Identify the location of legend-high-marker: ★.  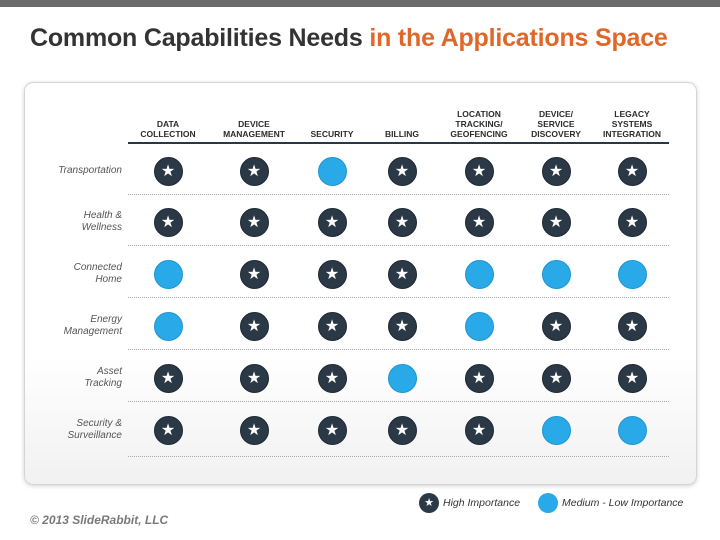
(429, 503).